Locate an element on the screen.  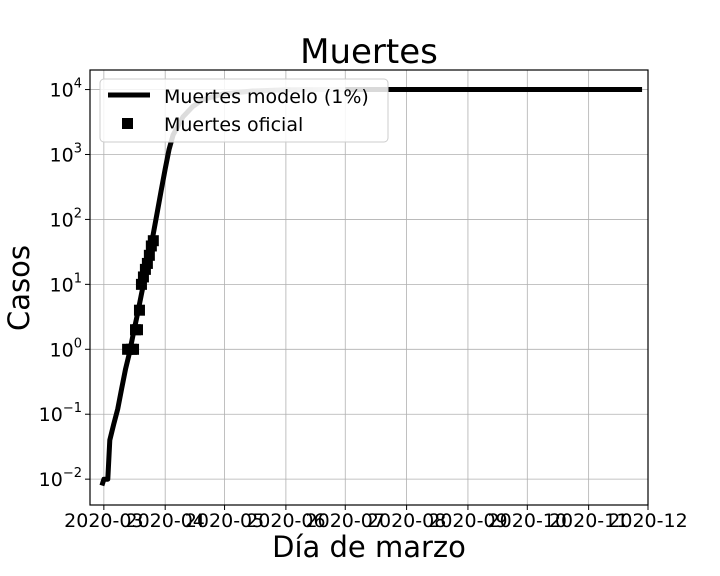
y-tick-label: 10⁰ is located at coordinates (66, 348).